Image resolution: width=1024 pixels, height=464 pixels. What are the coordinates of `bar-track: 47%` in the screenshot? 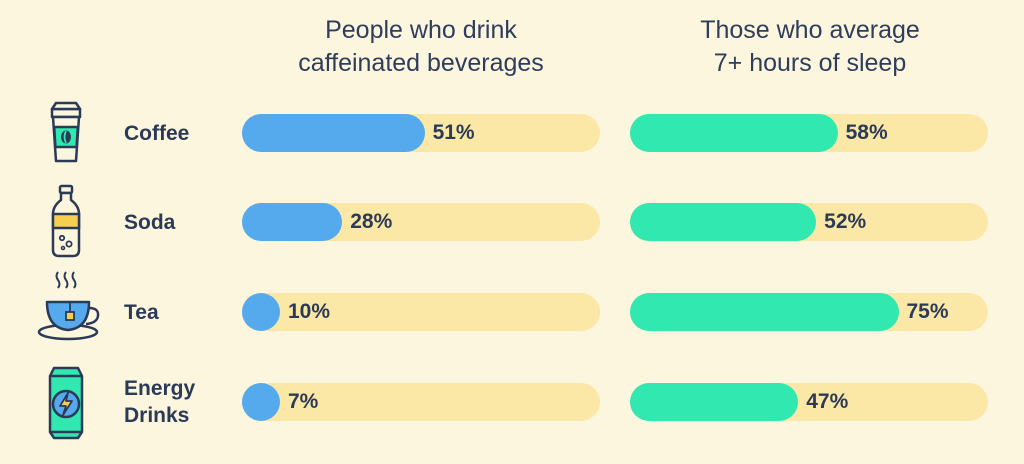 It's located at (809, 402).